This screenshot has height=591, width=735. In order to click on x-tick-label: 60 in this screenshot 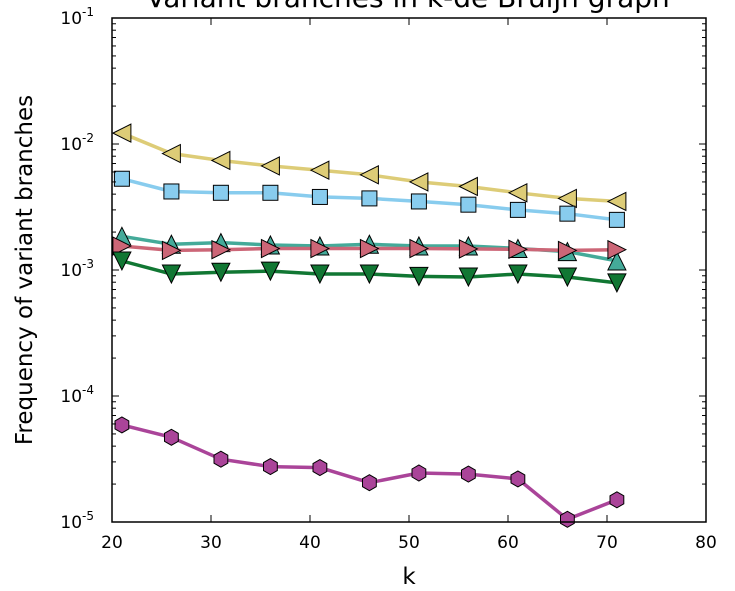, I will do `click(508, 543)`.